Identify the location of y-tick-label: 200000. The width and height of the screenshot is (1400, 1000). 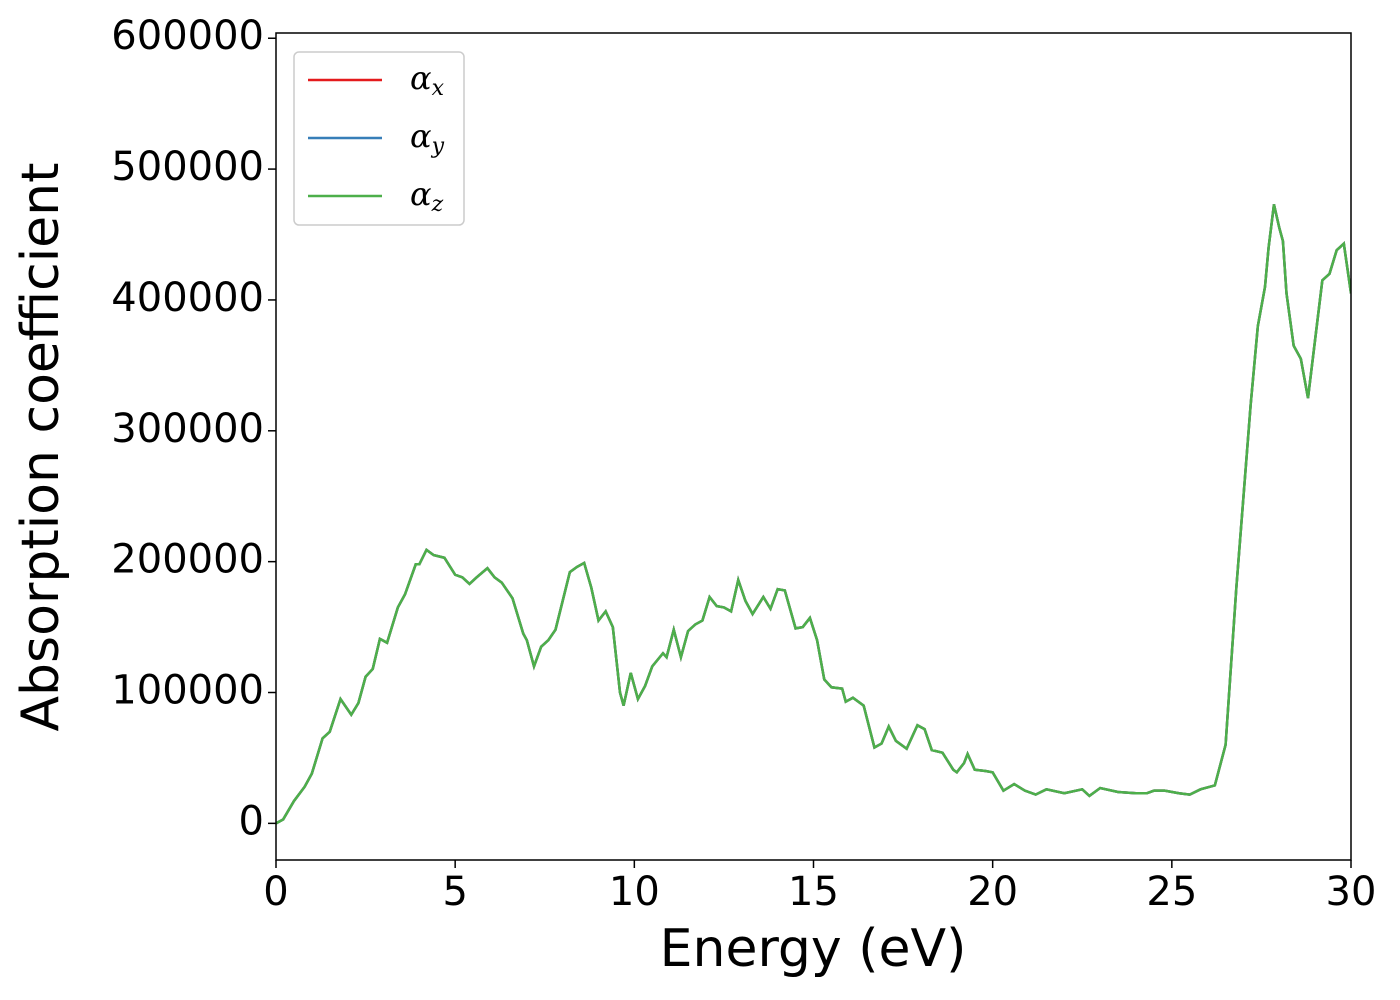
(187, 560).